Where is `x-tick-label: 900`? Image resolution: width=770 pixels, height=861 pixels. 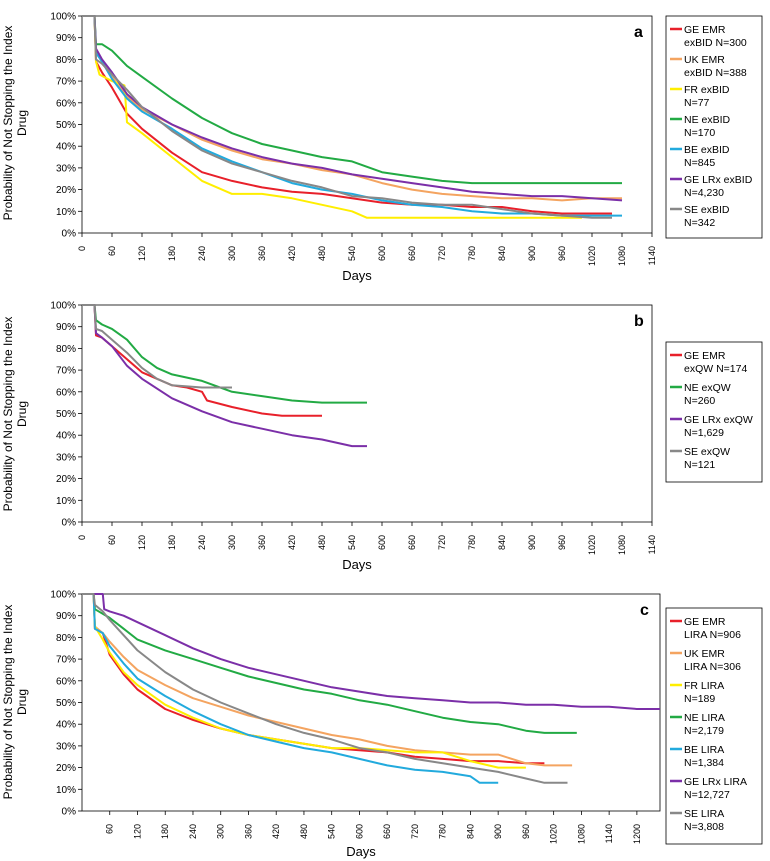
x-tick-label: 900 is located at coordinates (532, 253).